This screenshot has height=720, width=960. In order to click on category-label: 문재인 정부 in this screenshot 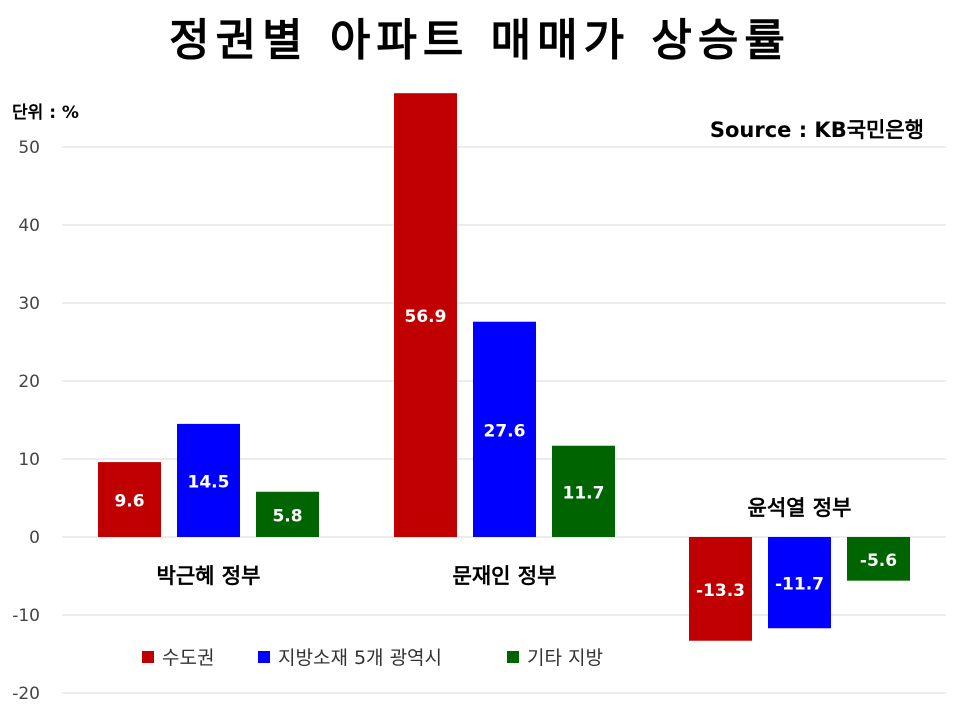, I will do `click(505, 576)`.